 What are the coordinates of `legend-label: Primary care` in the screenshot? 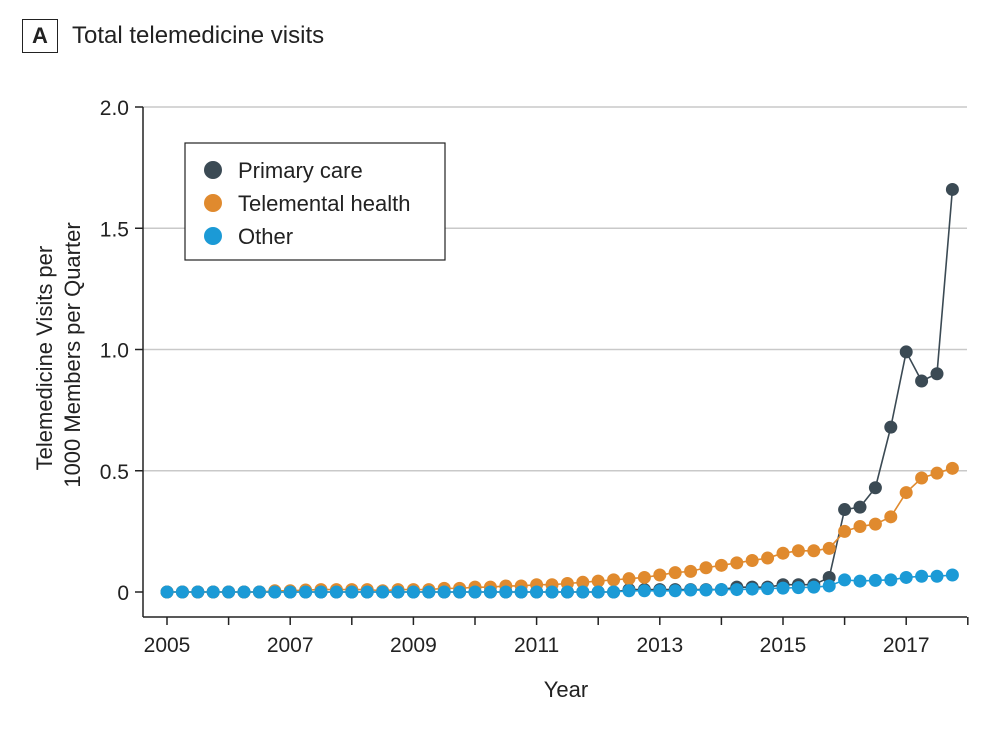 It's located at (300, 170).